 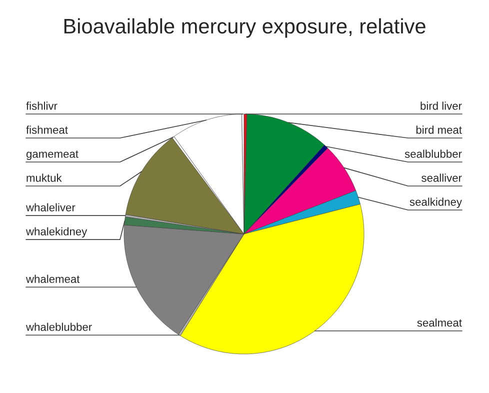 What do you see at coordinates (44, 178) in the screenshot?
I see `slice-label: muktuk` at bounding box center [44, 178].